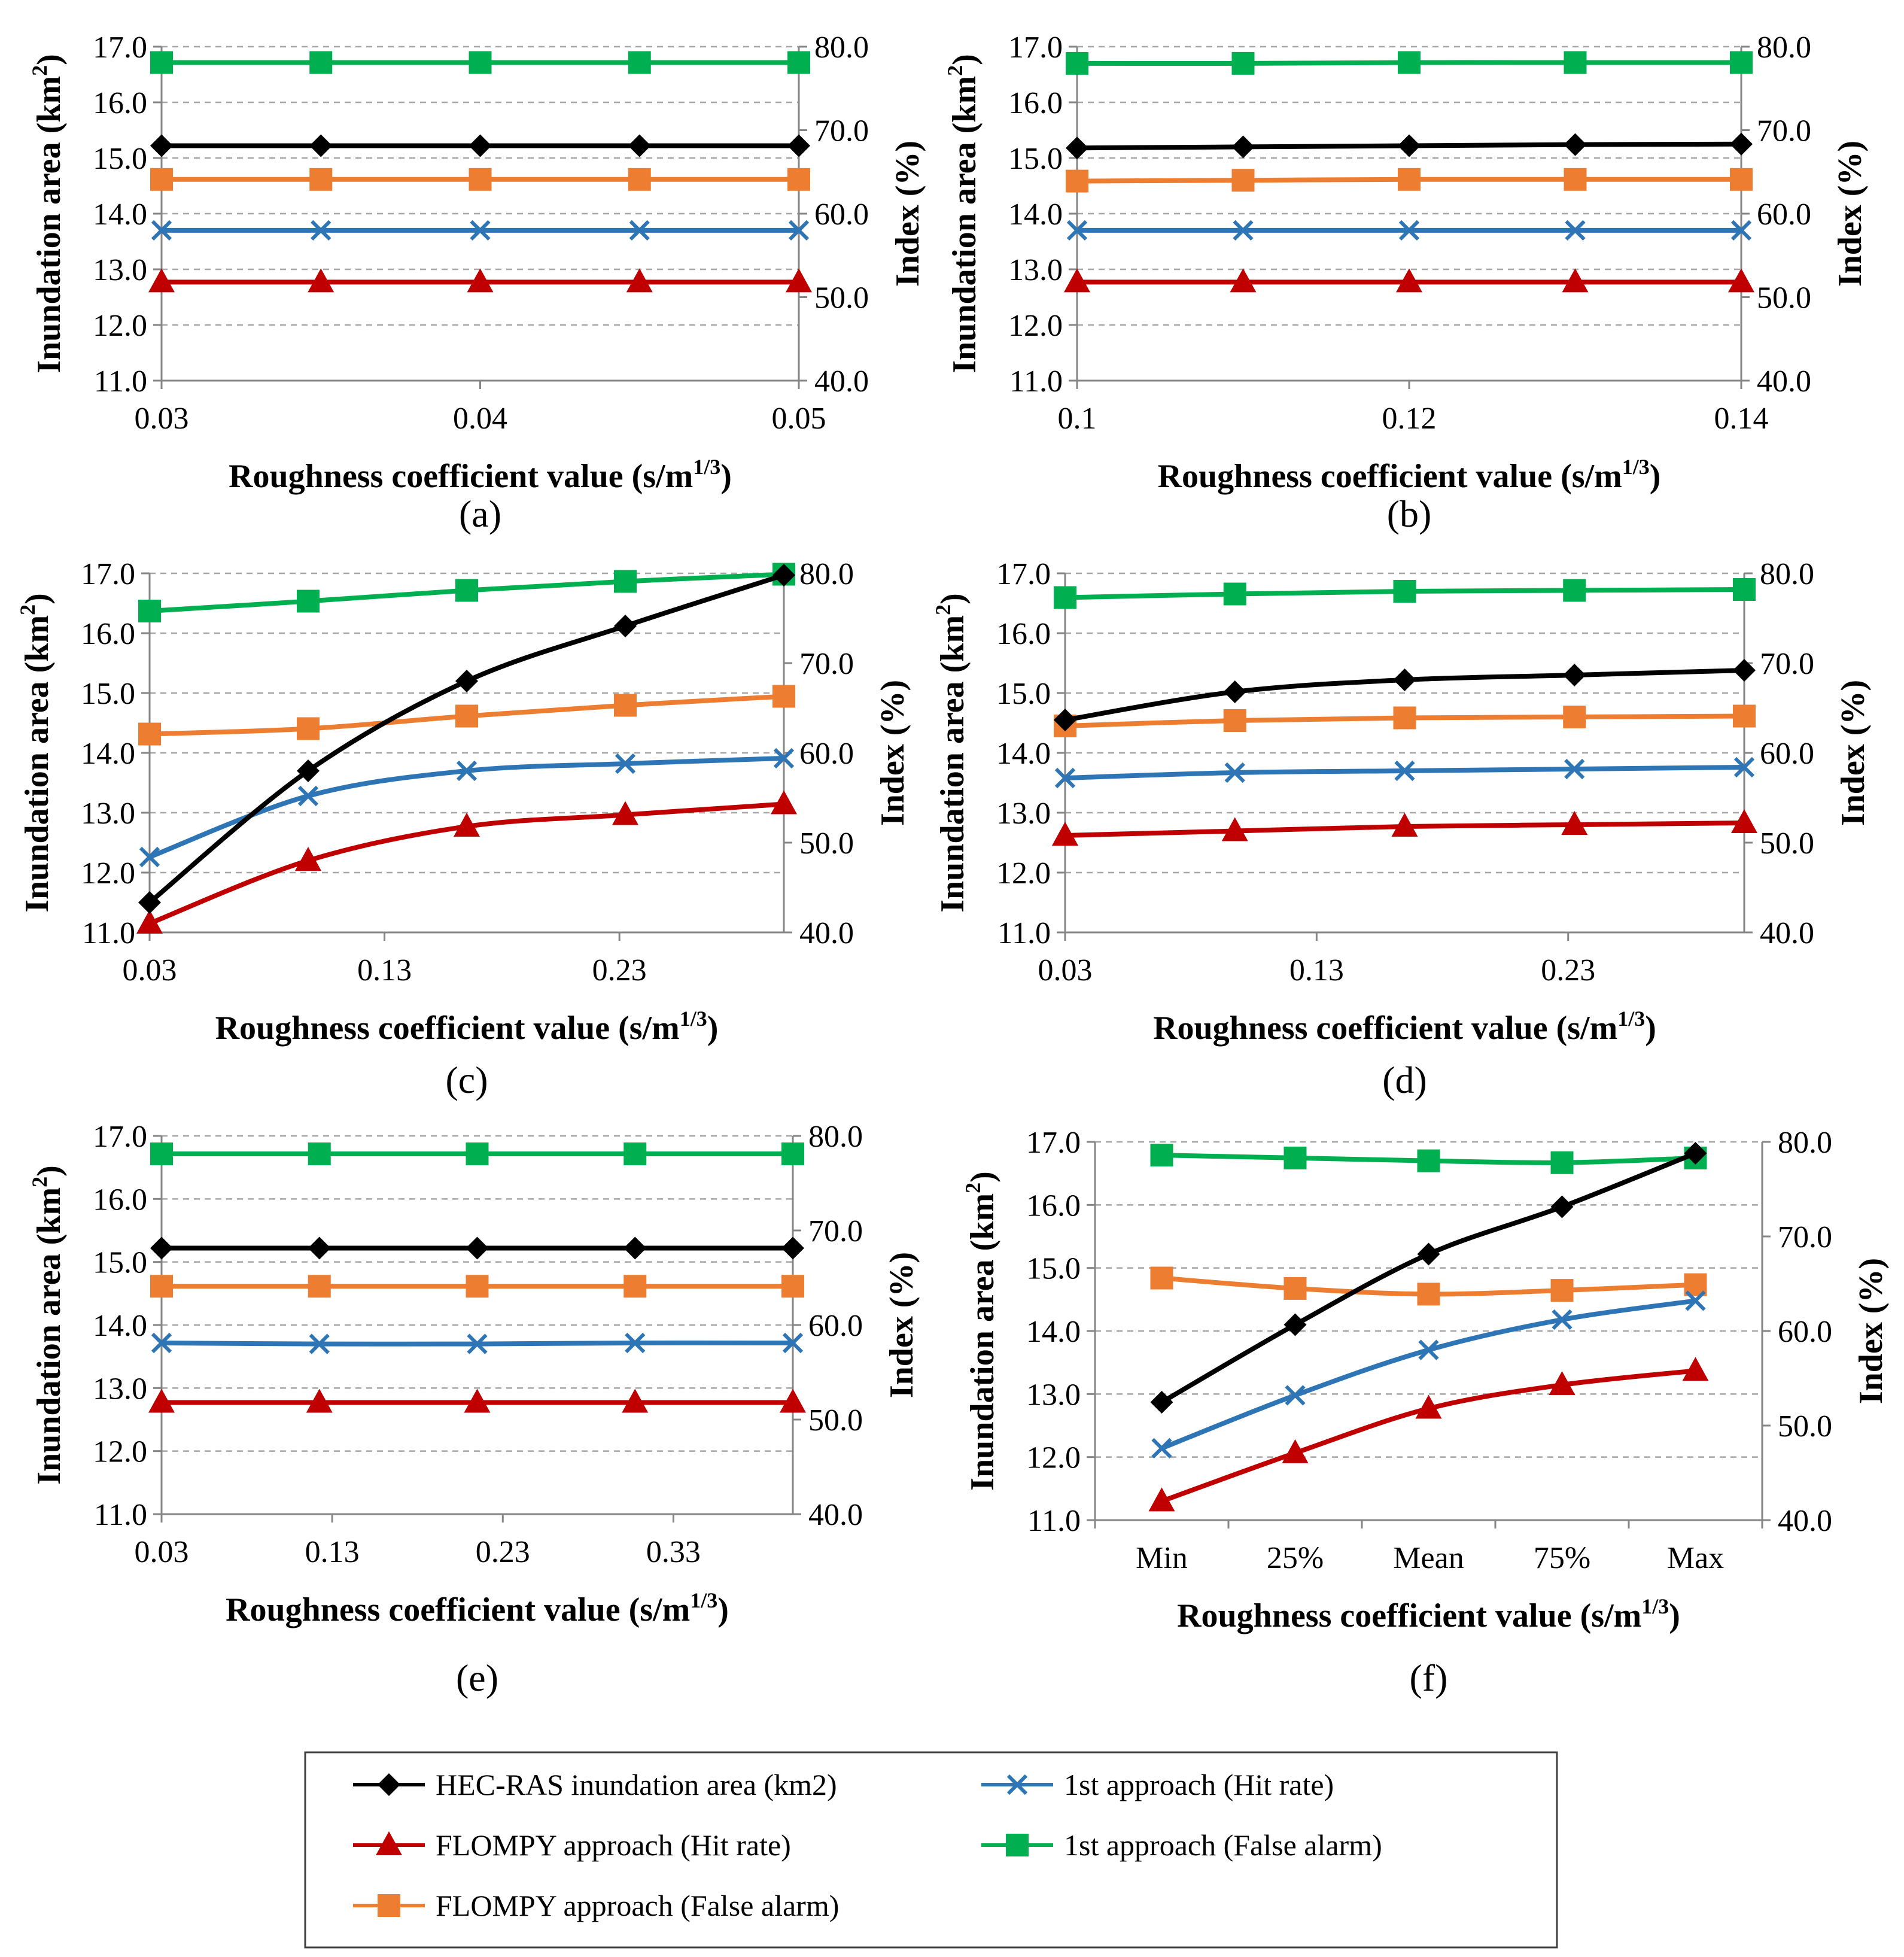 The width and height of the screenshot is (1904, 1957). Describe the element at coordinates (477, 1154) in the screenshot. I see `series-first_fa` at that location.